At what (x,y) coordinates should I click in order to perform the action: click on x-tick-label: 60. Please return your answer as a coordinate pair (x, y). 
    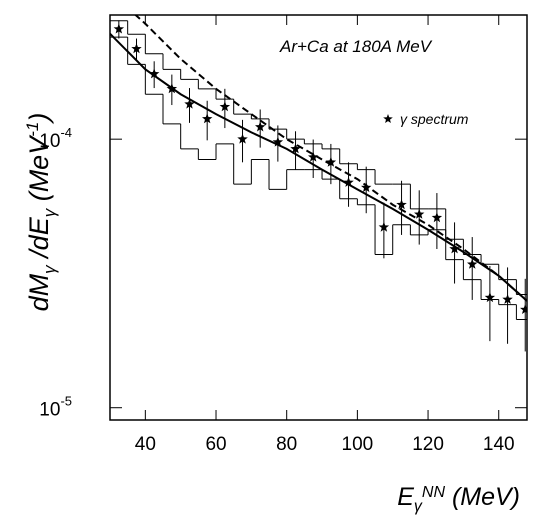
    Looking at the image, I should click on (215, 444).